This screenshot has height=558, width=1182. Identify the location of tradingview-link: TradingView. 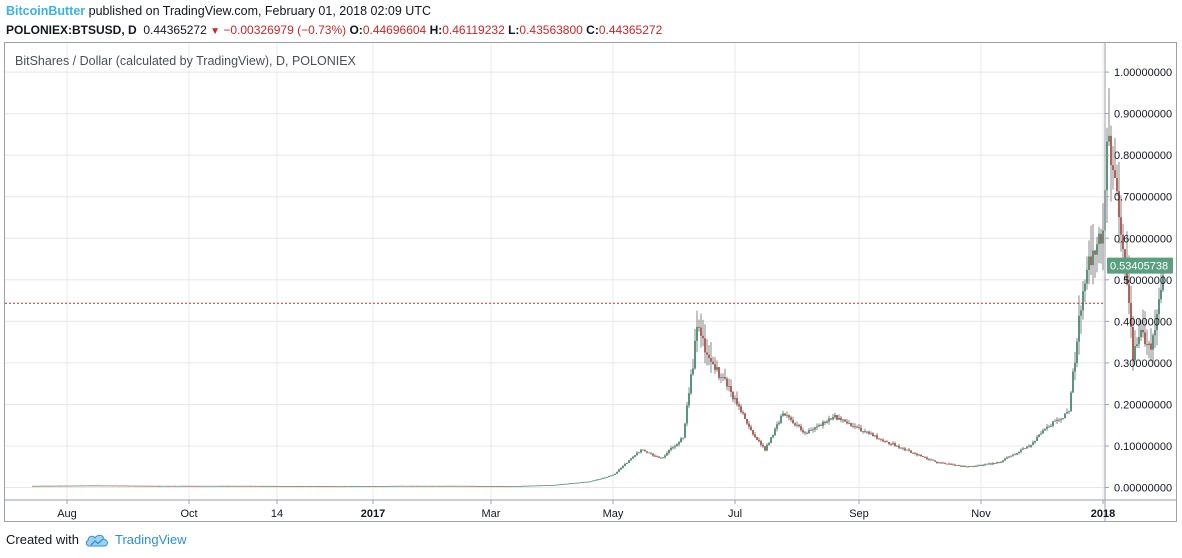
(136, 539).